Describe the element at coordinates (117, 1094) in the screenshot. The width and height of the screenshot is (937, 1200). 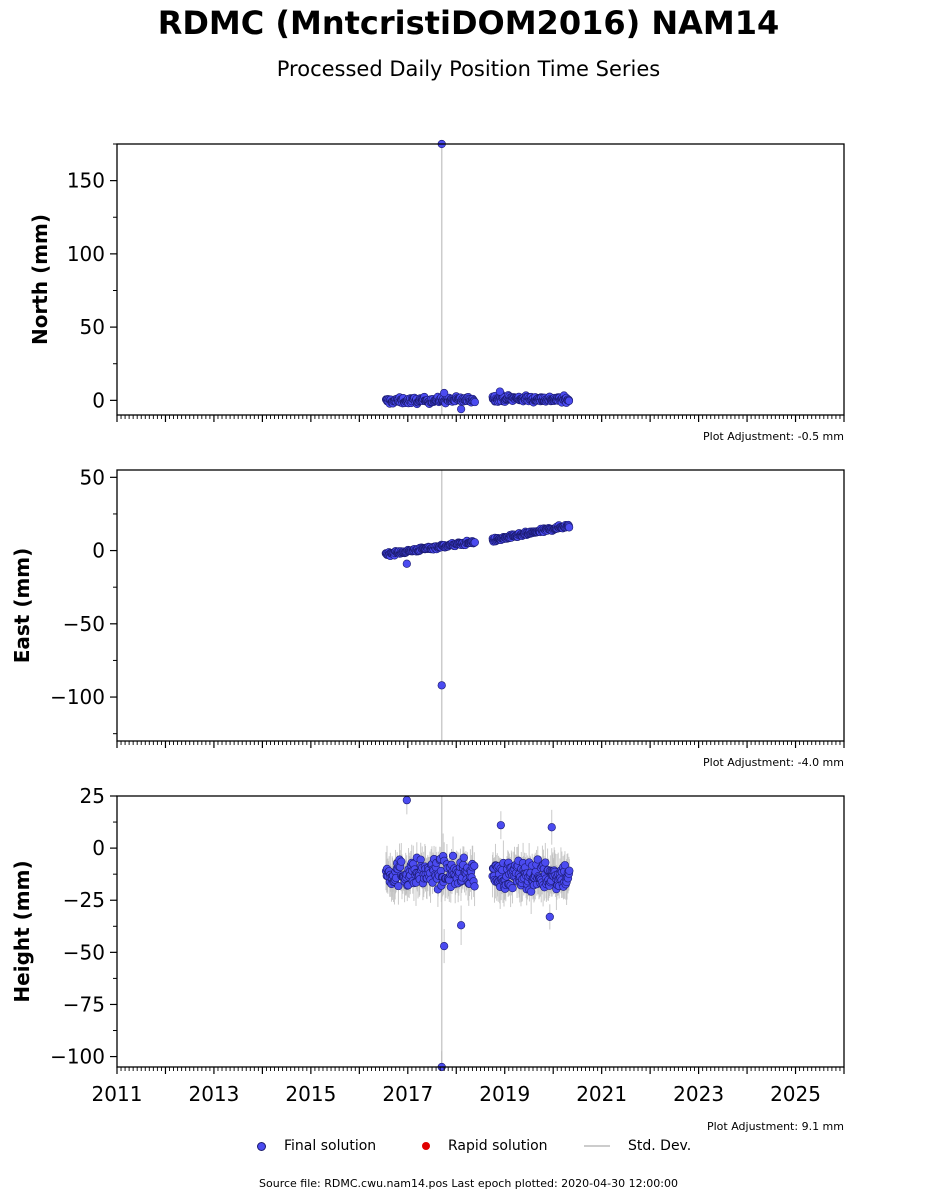
I see `x-tick-label: 2011` at that location.